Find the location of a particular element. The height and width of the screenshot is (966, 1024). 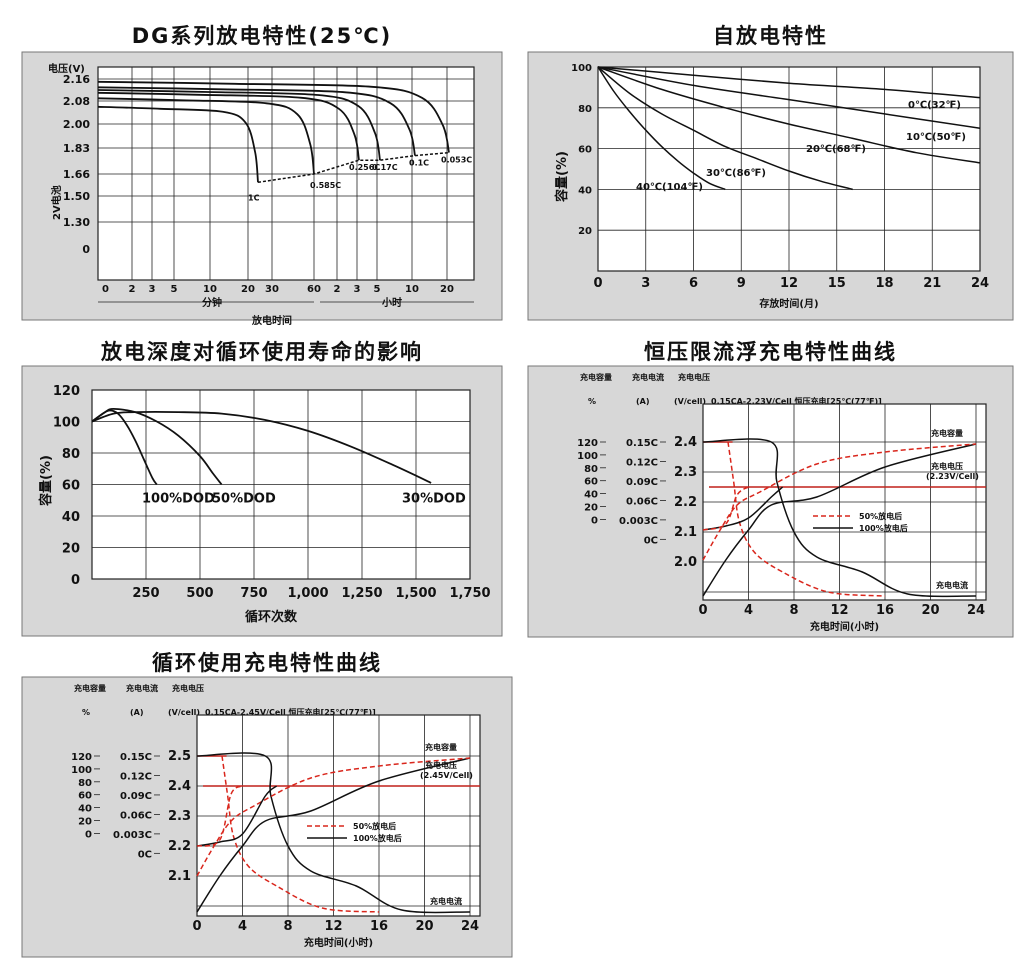

condition-label: 0.15CA-2.45V/Cell 恒压充电[25℃(77℉)] is located at coordinates (290, 712).